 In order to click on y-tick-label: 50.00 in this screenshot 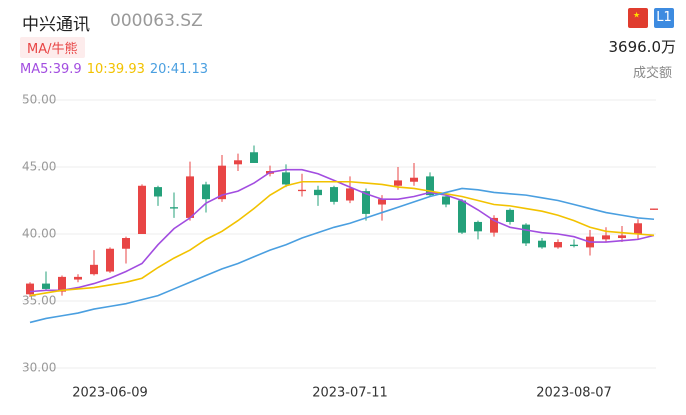, I will do `click(39, 100)`.